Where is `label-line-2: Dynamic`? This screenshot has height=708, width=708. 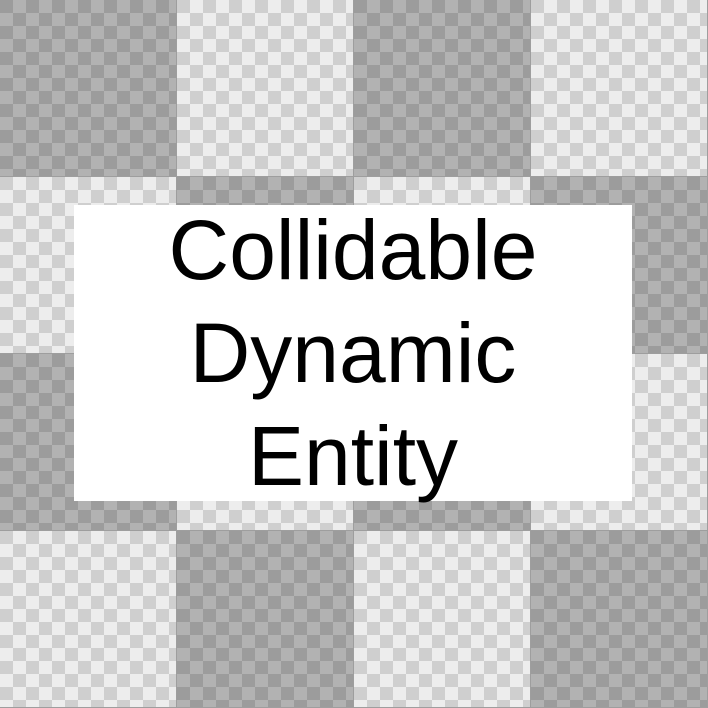 label-line-2: Dynamic is located at coordinates (353, 352).